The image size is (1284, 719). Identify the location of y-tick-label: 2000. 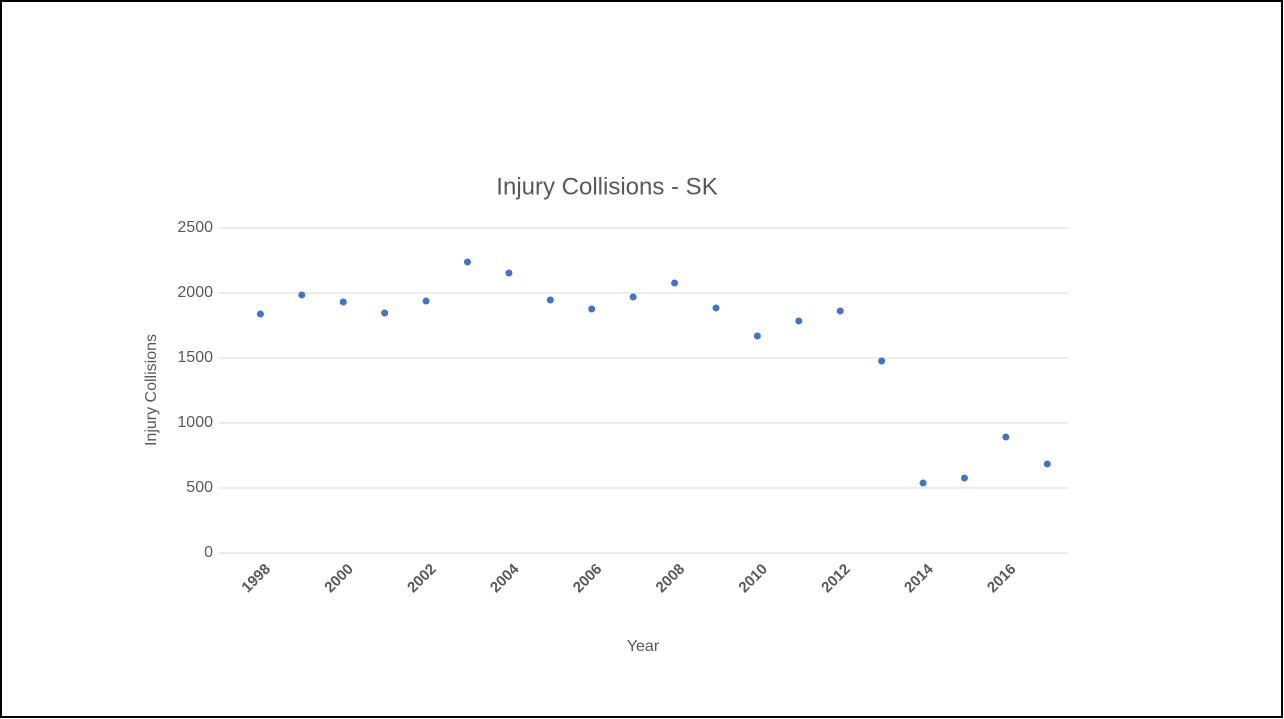
(195, 292).